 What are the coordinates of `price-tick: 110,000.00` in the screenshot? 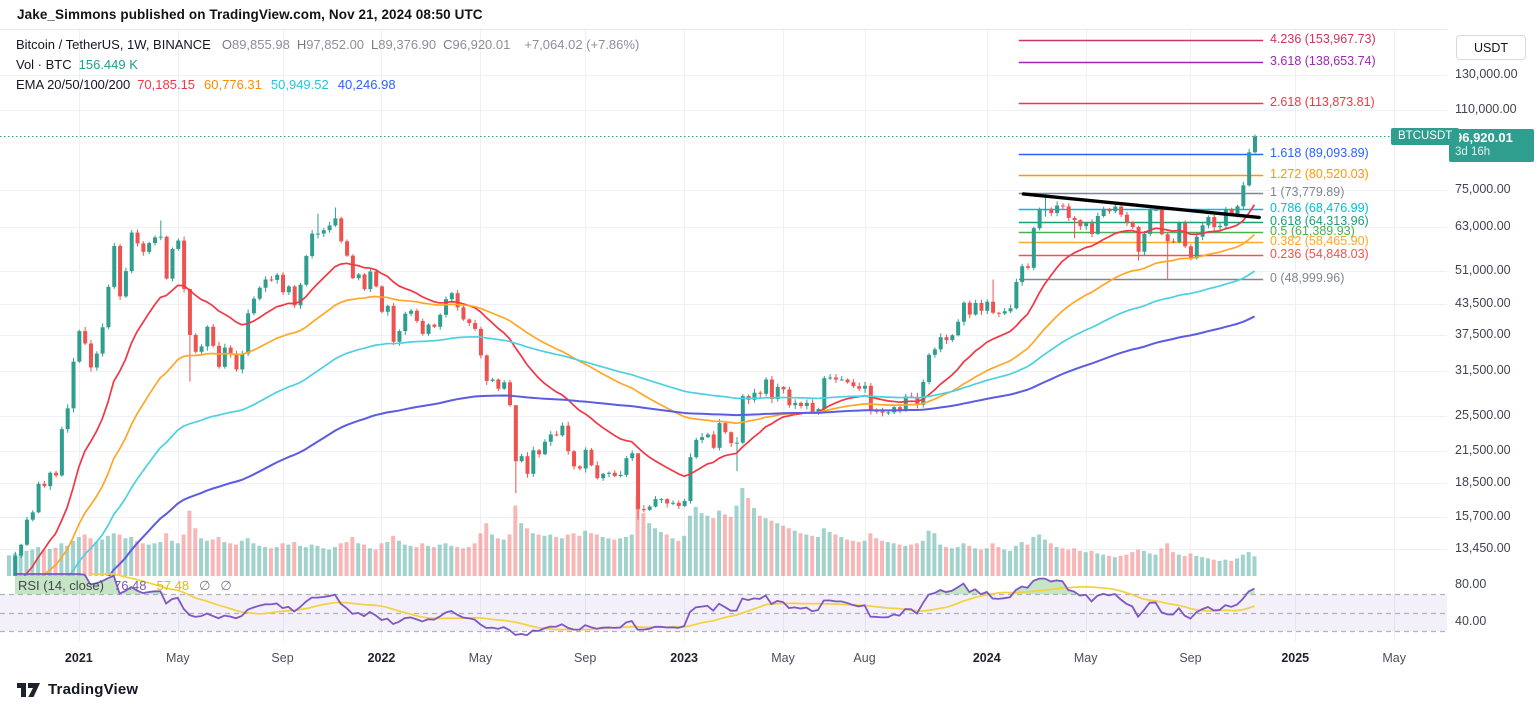 It's located at (1486, 108).